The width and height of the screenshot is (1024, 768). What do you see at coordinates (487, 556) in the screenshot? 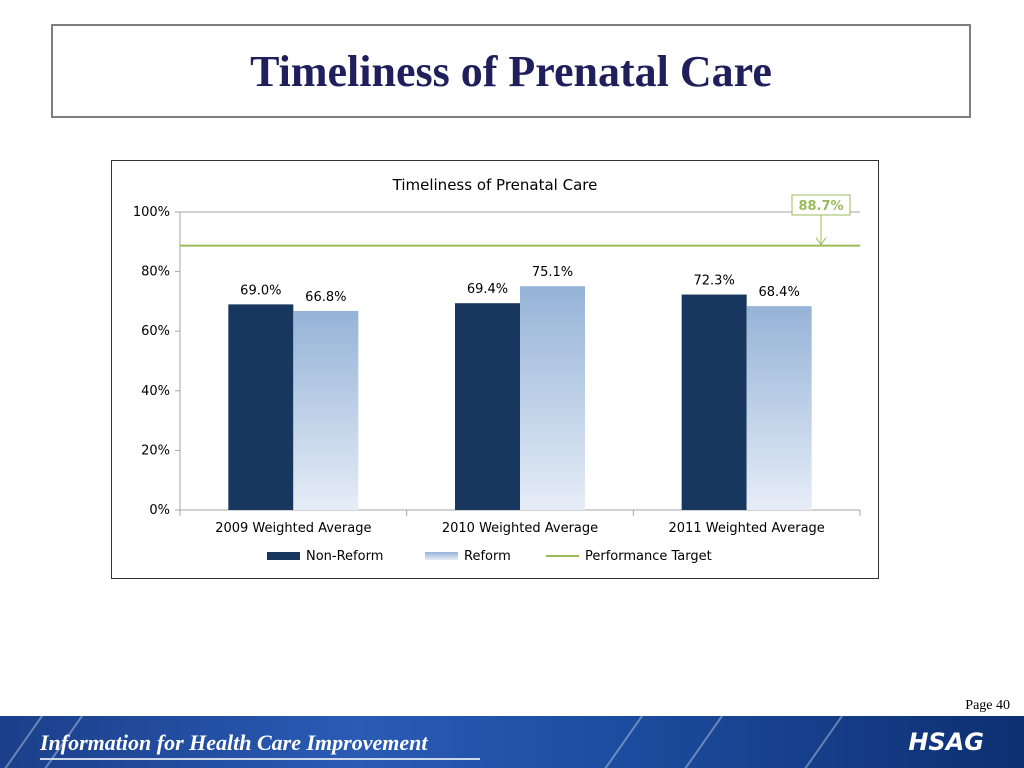
I see `legend-label-reform: Reform` at bounding box center [487, 556].